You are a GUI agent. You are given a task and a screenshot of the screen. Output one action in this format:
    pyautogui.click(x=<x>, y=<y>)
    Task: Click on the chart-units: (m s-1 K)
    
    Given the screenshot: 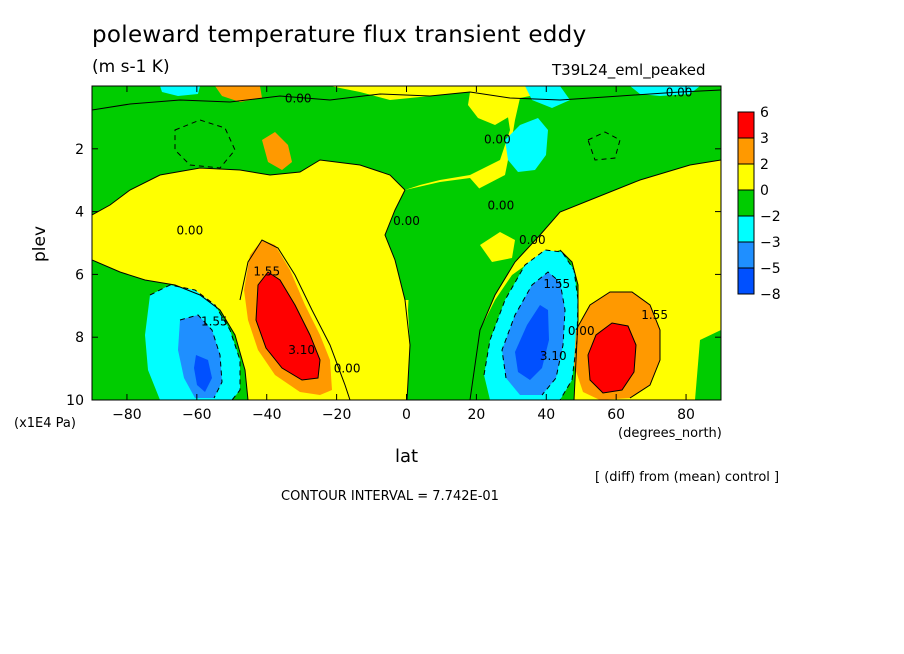 What is the action you would take?
    pyautogui.click(x=131, y=67)
    